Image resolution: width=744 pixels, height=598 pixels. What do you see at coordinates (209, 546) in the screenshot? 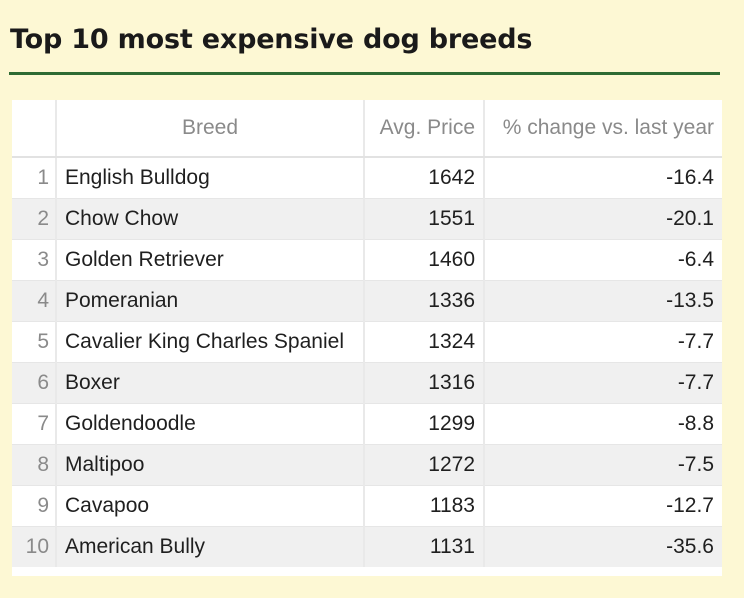
I see `breed-cell: American Bully` at bounding box center [209, 546].